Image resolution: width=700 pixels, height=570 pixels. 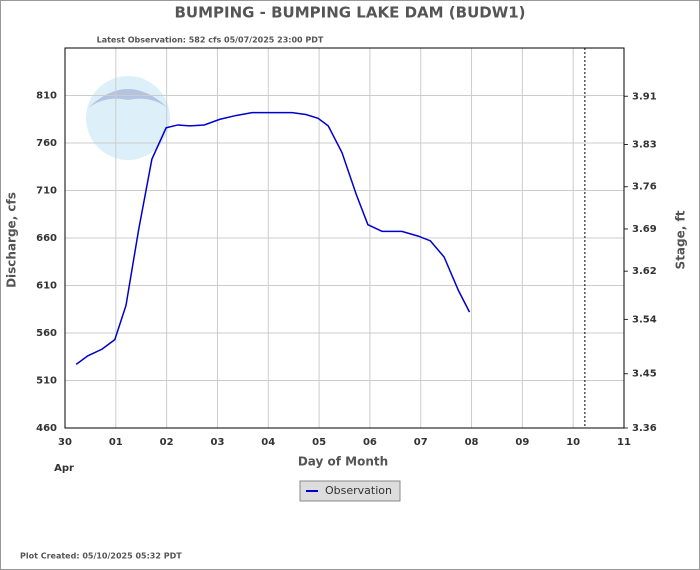 I want to click on x-tick-label: 05, so click(x=319, y=442).